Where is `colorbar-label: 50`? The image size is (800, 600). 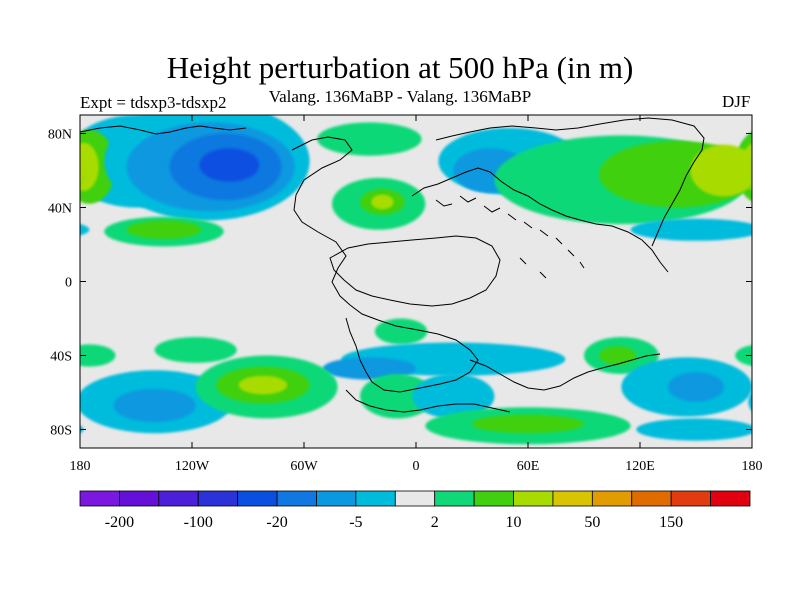 colorbar-label: 50 is located at coordinates (592, 522).